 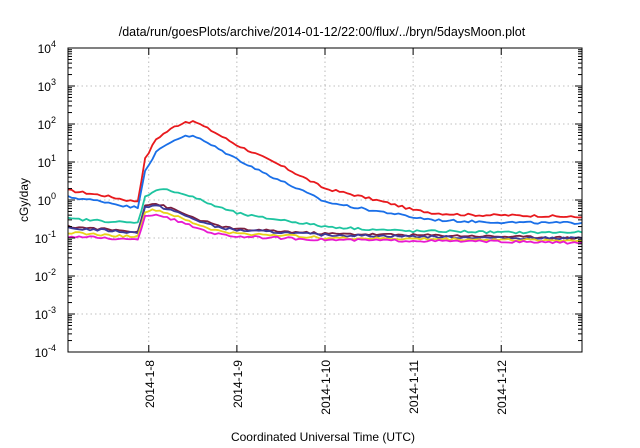 I want to click on y-tick-exponent: 1, so click(x=53, y=158).